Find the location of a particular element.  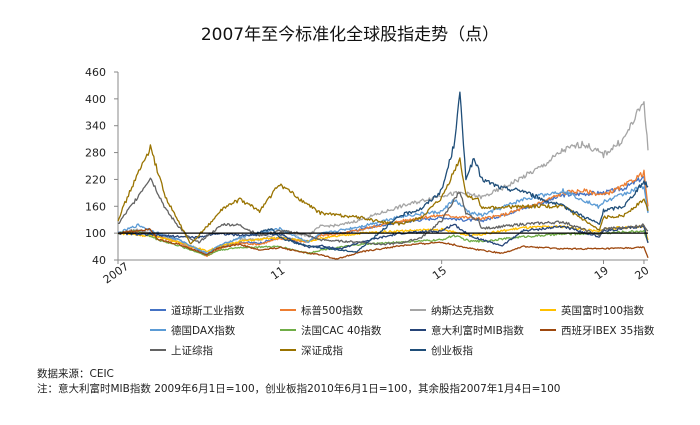

legend-item: 英国富时100指数 is located at coordinates (605, 310).